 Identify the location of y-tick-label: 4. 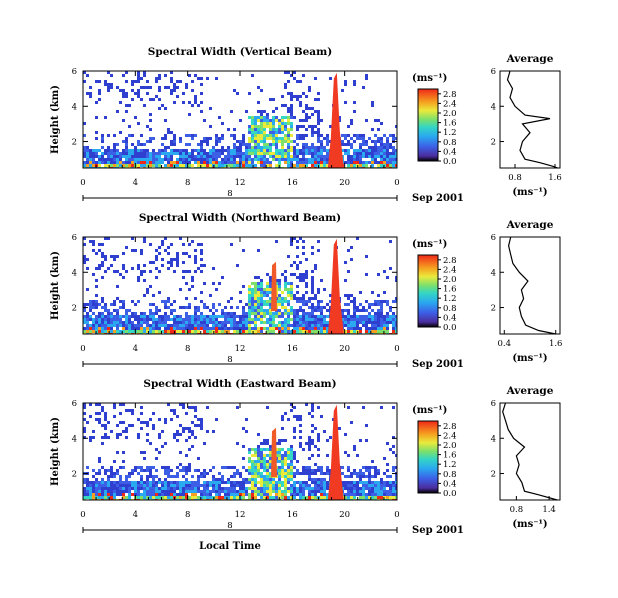
(74, 273).